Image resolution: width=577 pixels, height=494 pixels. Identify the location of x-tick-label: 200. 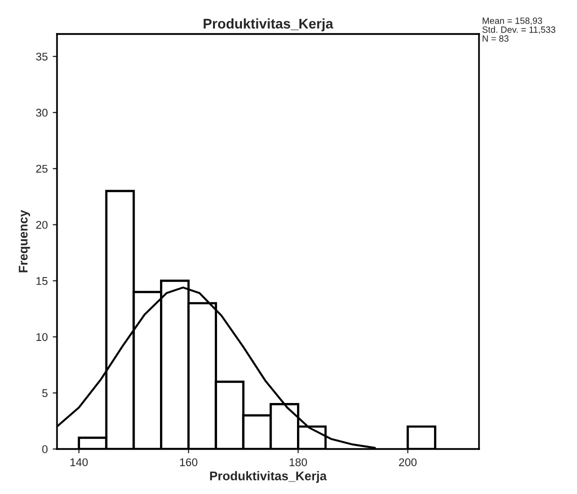
(408, 462).